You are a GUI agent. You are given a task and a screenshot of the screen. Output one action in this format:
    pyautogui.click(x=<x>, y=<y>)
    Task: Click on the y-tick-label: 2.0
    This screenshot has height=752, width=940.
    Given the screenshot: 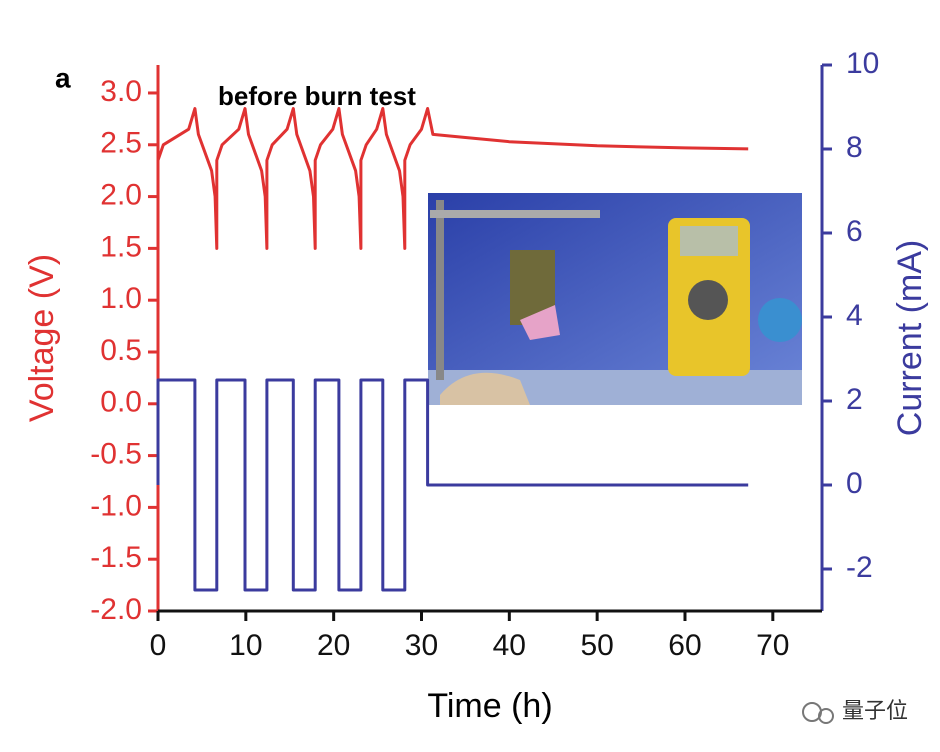 What is the action you would take?
    pyautogui.click(x=121, y=195)
    